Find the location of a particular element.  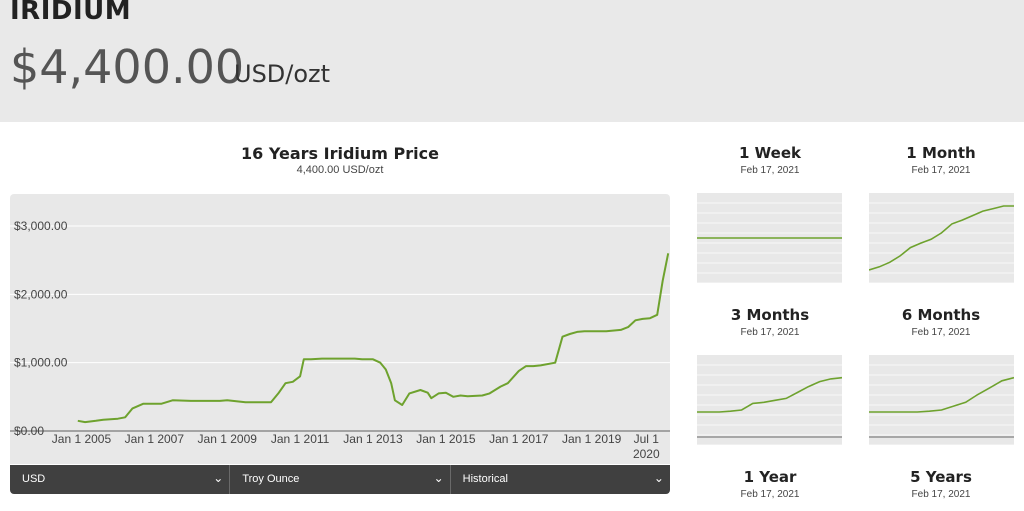

x-tick-label: 2020 is located at coordinates (646, 454).